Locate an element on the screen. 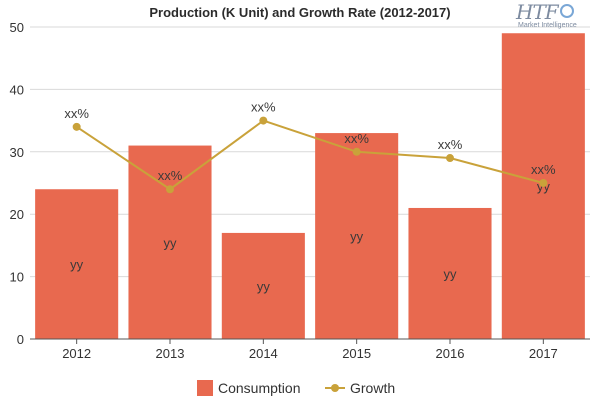  x-tick-label: 2013 is located at coordinates (170, 353).